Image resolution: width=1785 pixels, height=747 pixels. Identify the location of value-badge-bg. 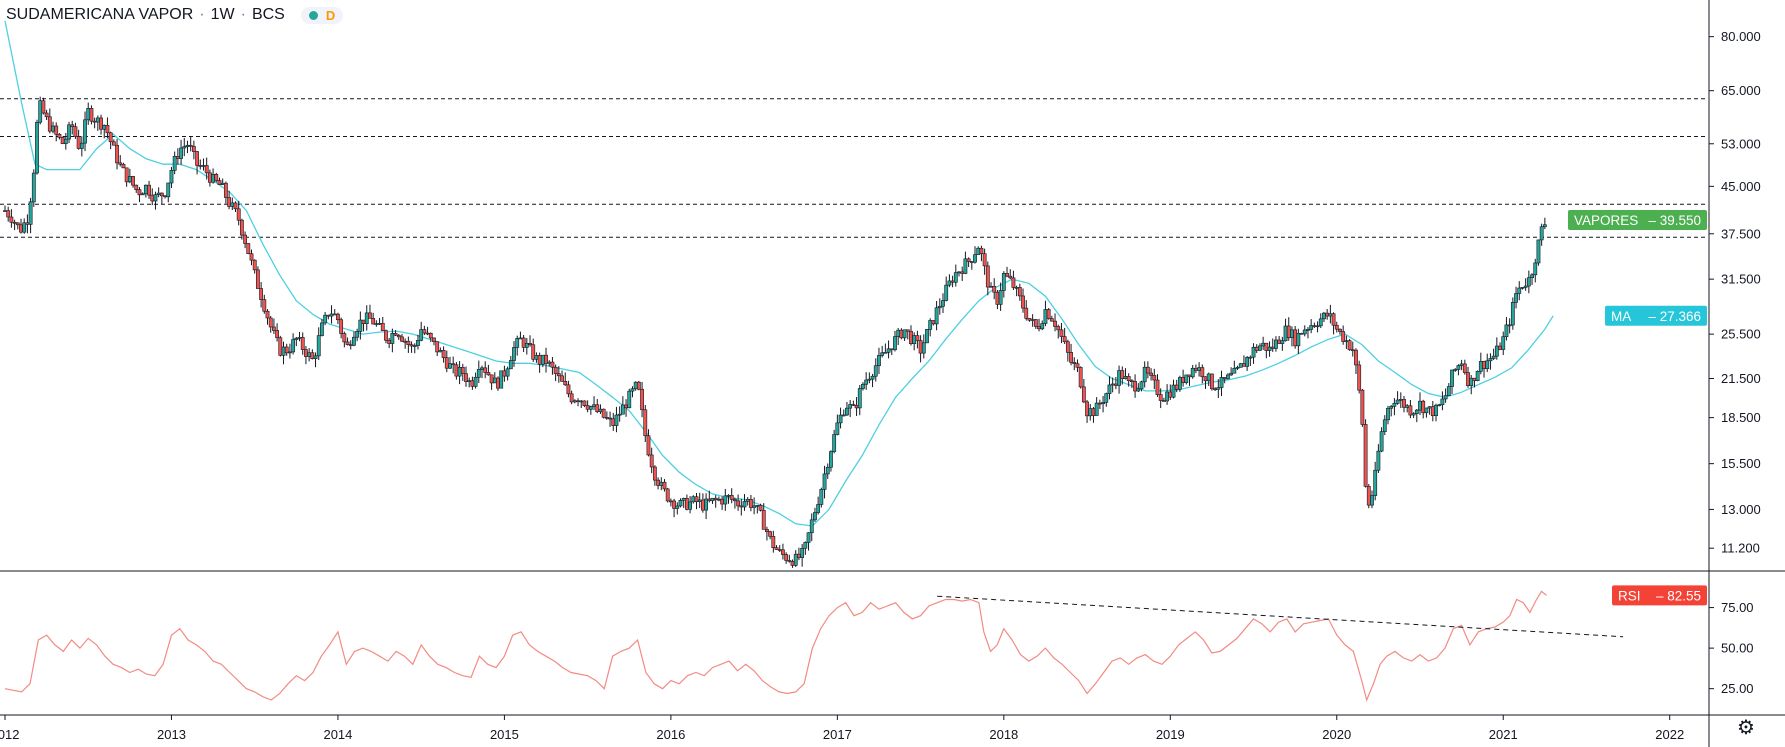
(1656, 315).